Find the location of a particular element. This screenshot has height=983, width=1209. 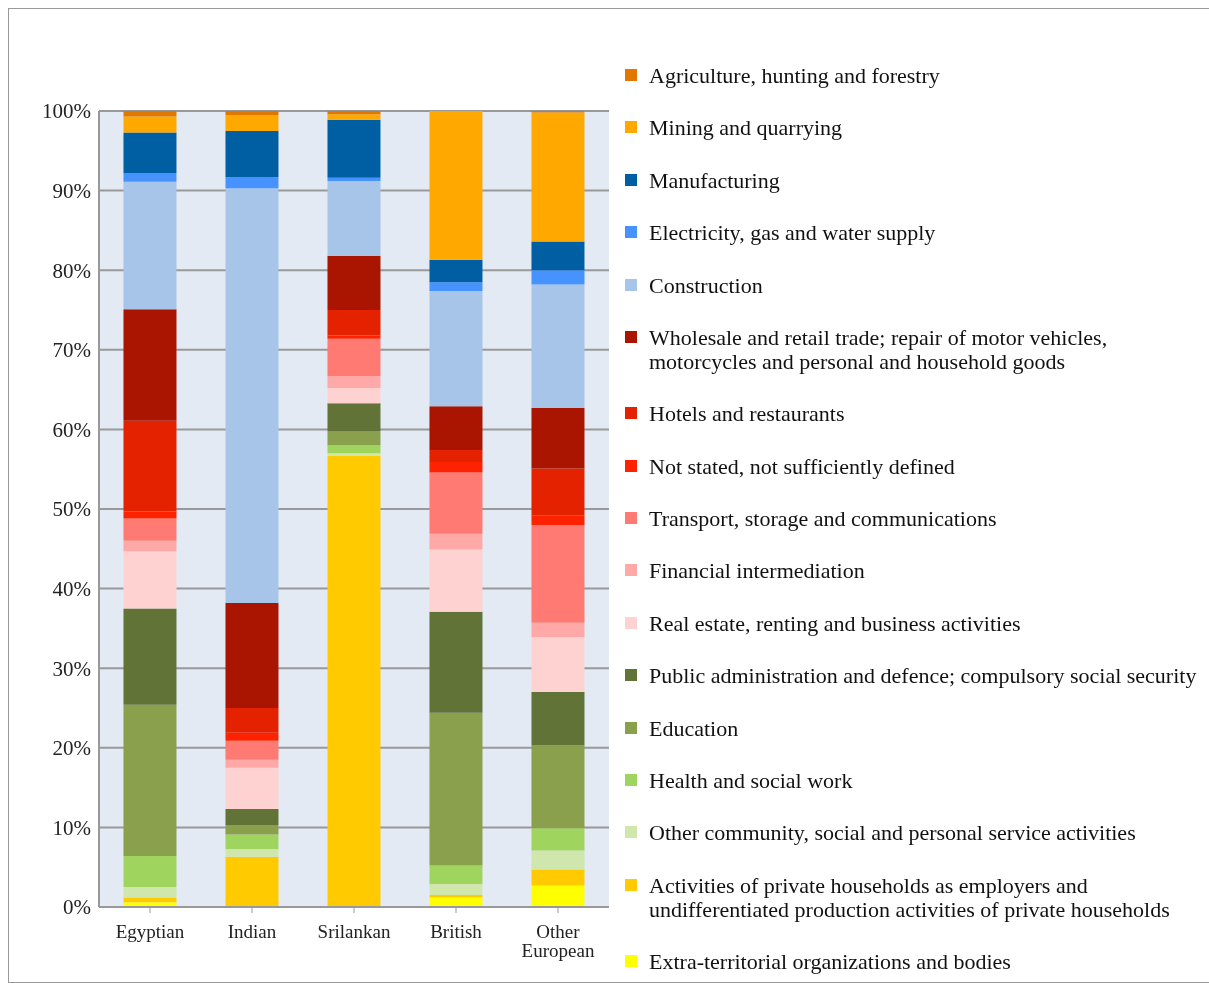

legend-label: Construction is located at coordinates (706, 285).